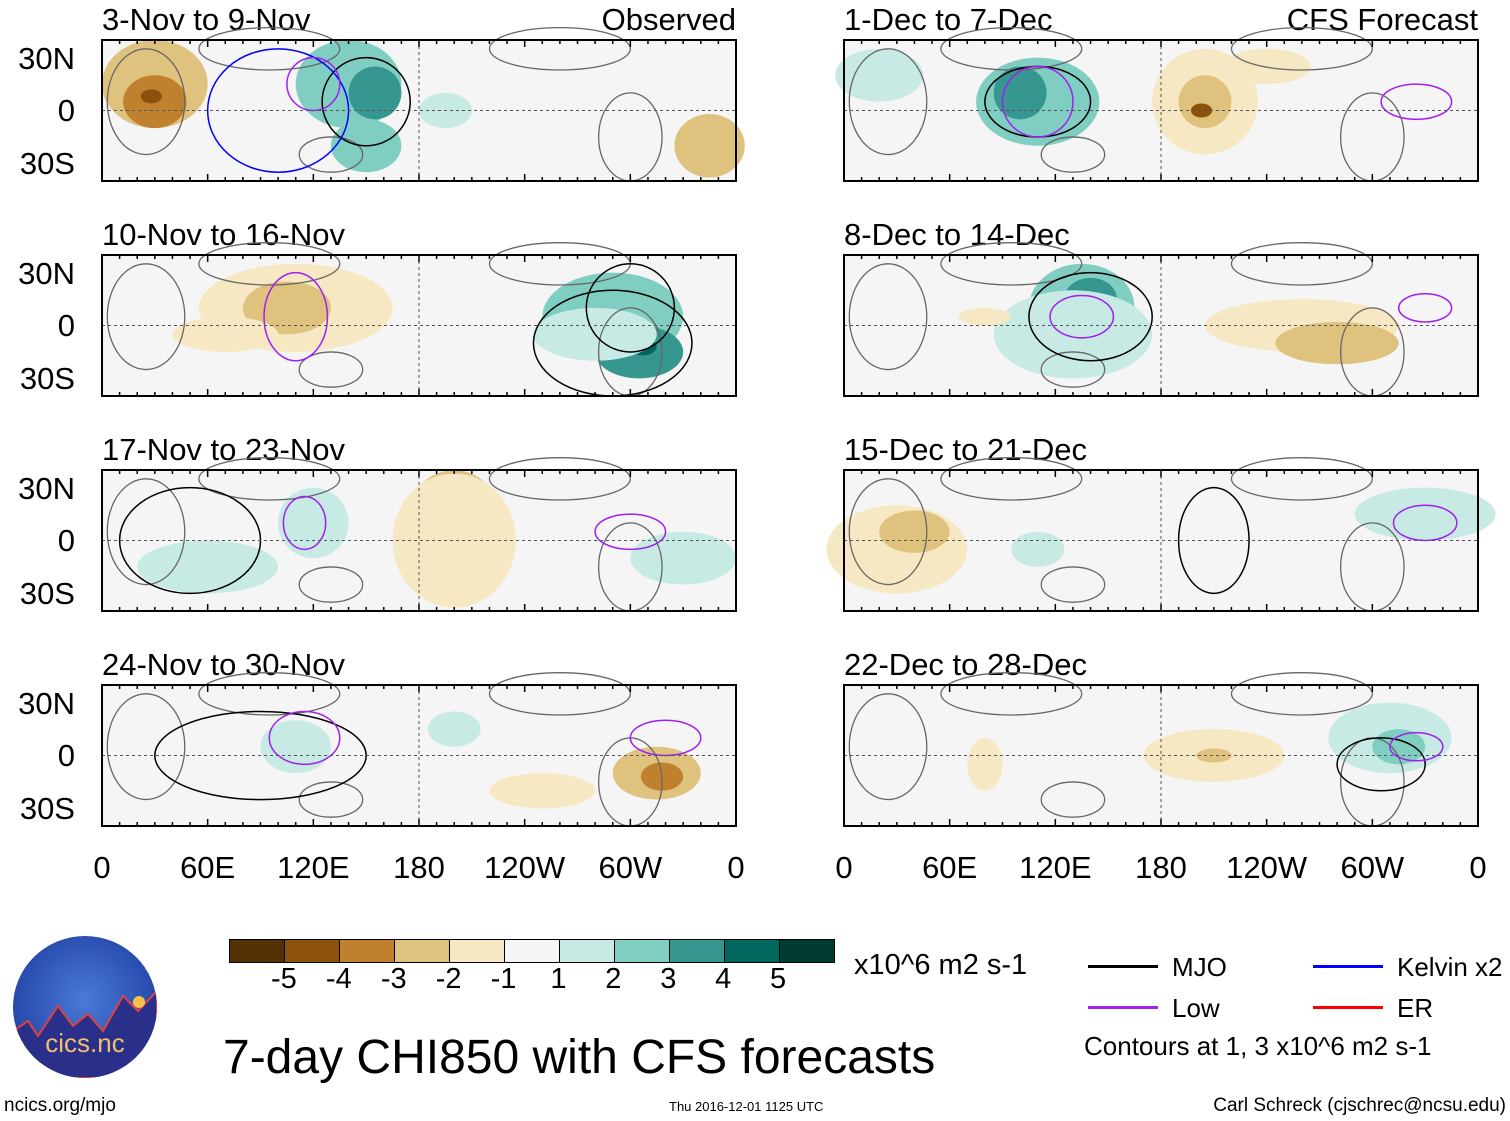 This screenshot has height=1121, width=1510. What do you see at coordinates (223, 664) in the screenshot?
I see `panel-title: 24-Nov to 30-Nov` at bounding box center [223, 664].